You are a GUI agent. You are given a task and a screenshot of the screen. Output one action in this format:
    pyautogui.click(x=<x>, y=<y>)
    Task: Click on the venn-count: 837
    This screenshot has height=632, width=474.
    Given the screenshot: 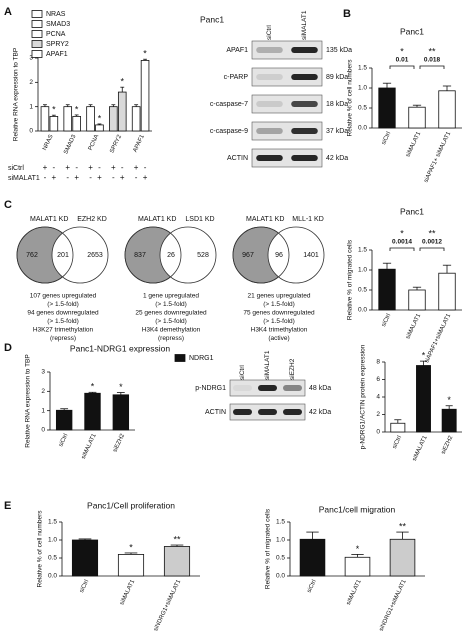 What is the action you would take?
    pyautogui.click(x=140, y=255)
    